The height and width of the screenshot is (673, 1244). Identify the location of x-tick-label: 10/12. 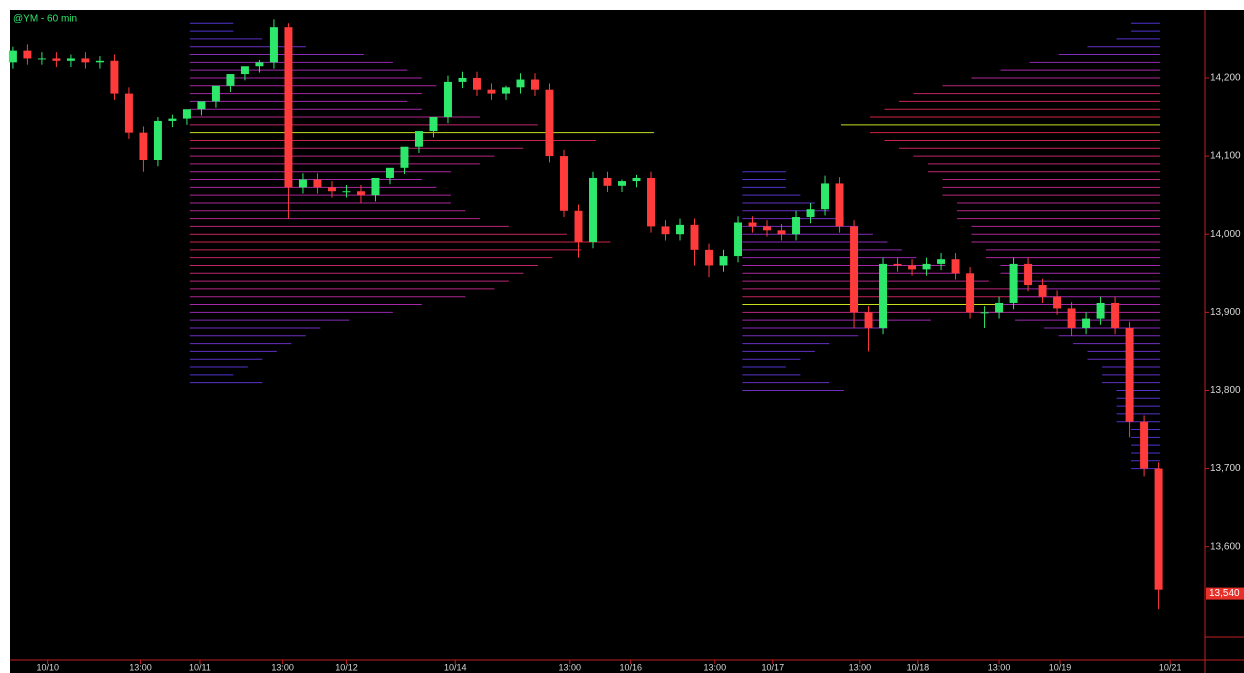
(346, 667).